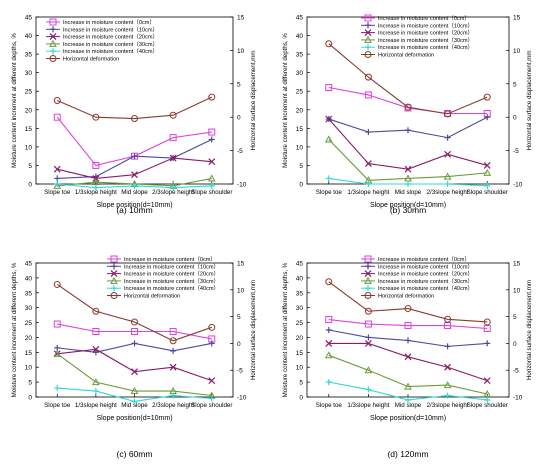 Image resolution: width=550 pixels, height=466 pixels. I want to click on x-tick-label: 2/3slope height, so click(173, 405).